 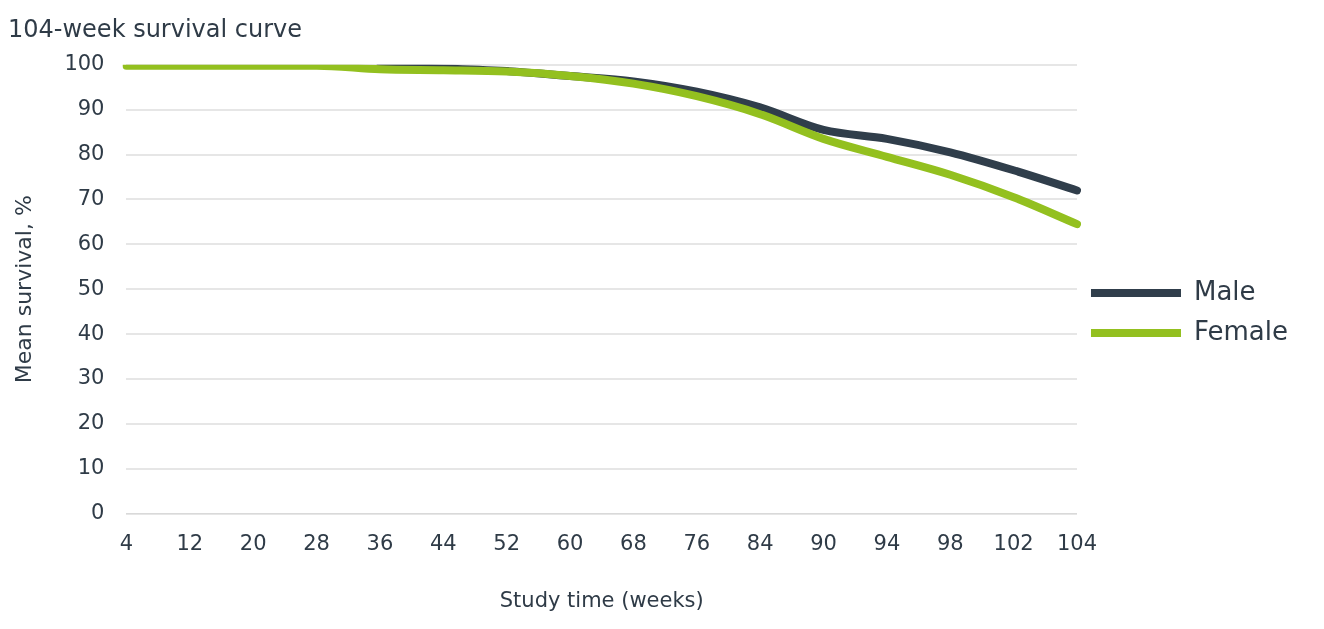 I want to click on x-tick-label: 20, so click(x=253, y=542).